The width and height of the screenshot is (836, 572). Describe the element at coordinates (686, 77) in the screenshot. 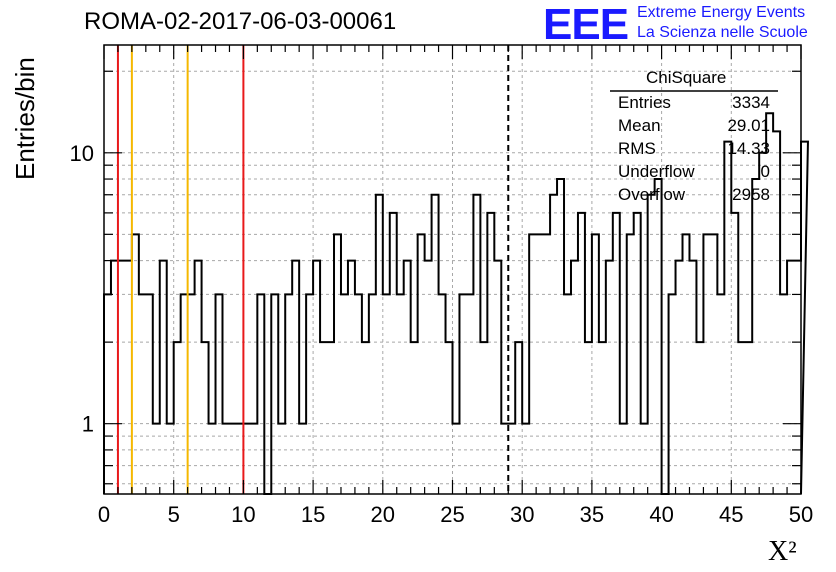

I see `stats-title: ChiSquare` at that location.